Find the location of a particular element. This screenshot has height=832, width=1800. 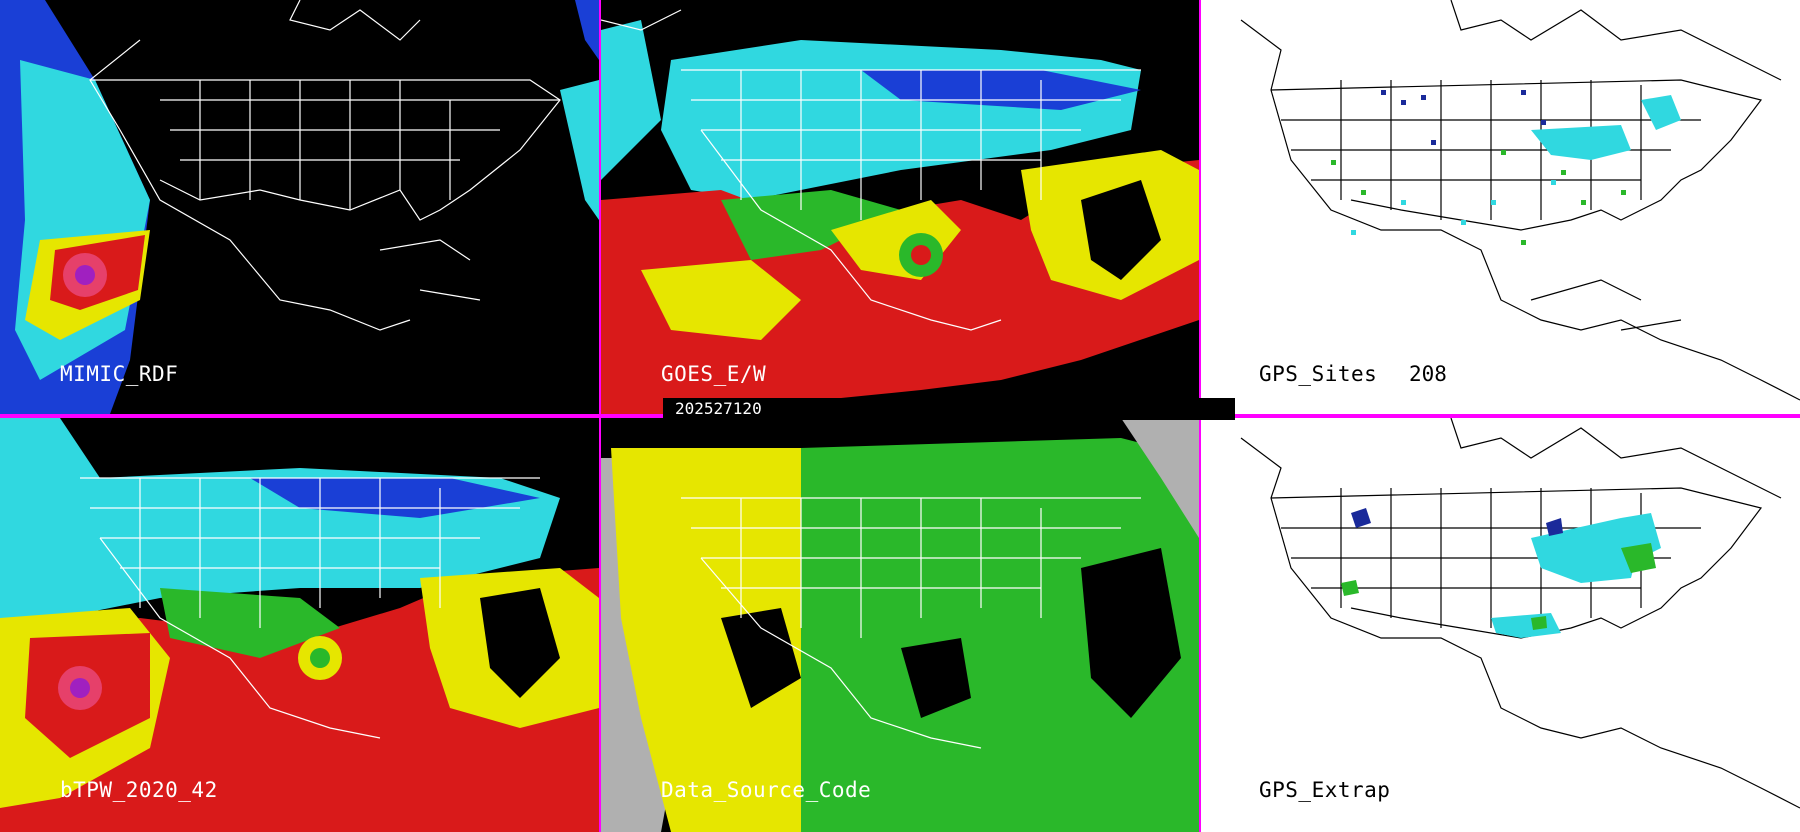

timestamp-bar: 202527120 is located at coordinates (949, 409).